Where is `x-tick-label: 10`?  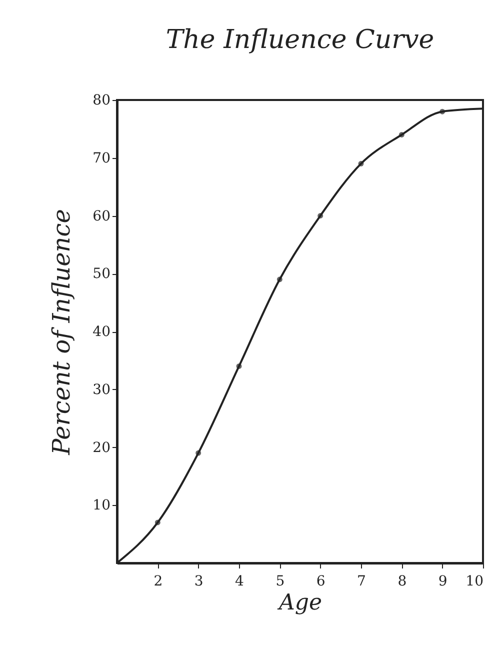 x-tick-label: 10 is located at coordinates (475, 582).